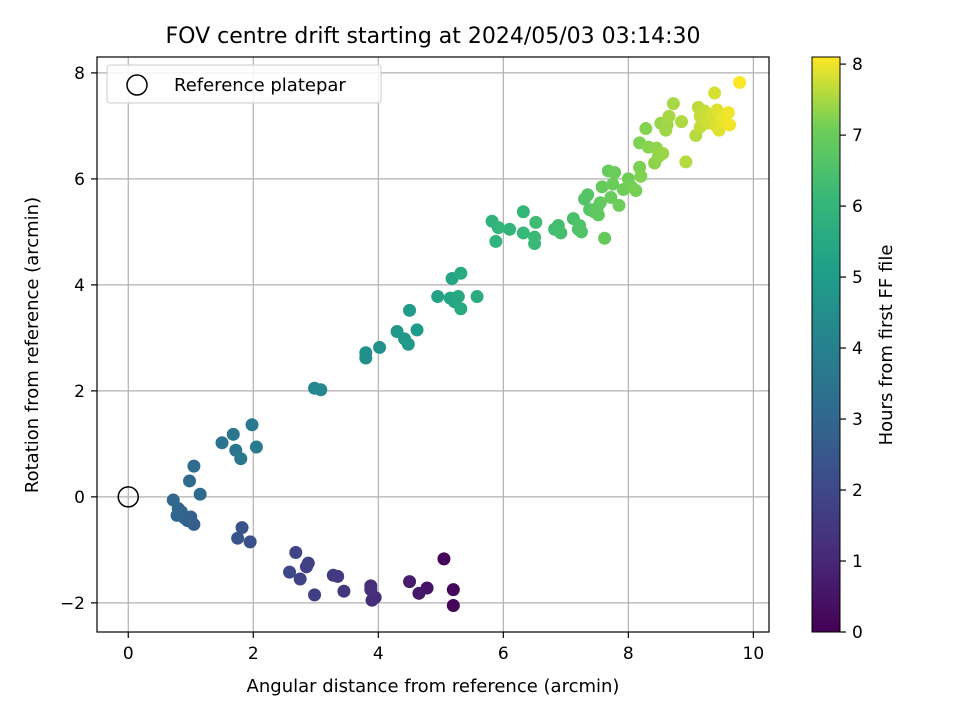 This screenshot has height=720, width=960. I want to click on legend: Reference platepar, so click(244, 84).